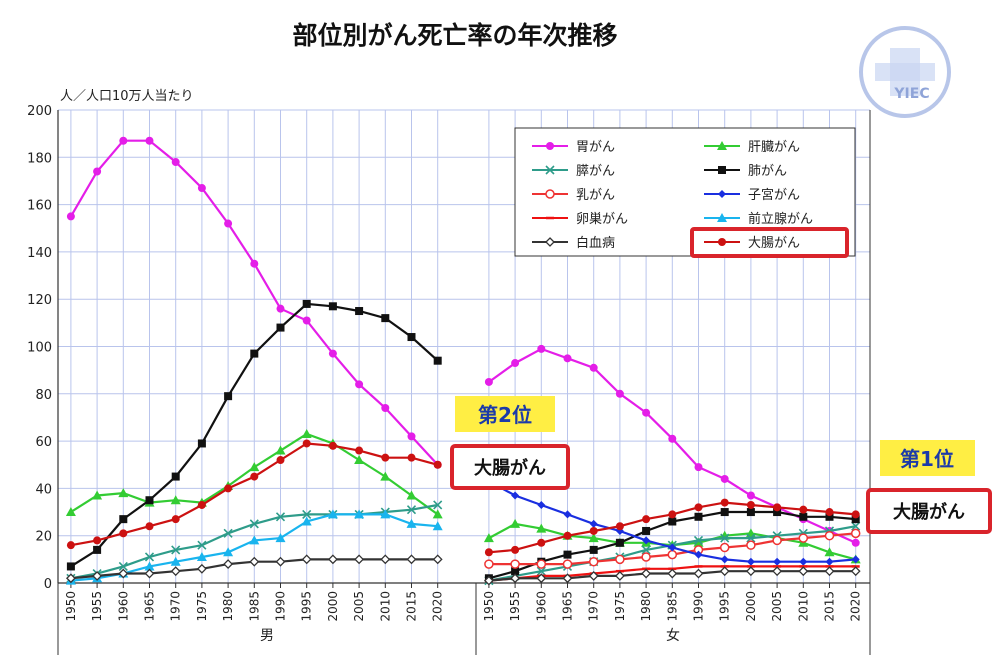  I want to click on x-tick-label: 1995, so click(307, 606).